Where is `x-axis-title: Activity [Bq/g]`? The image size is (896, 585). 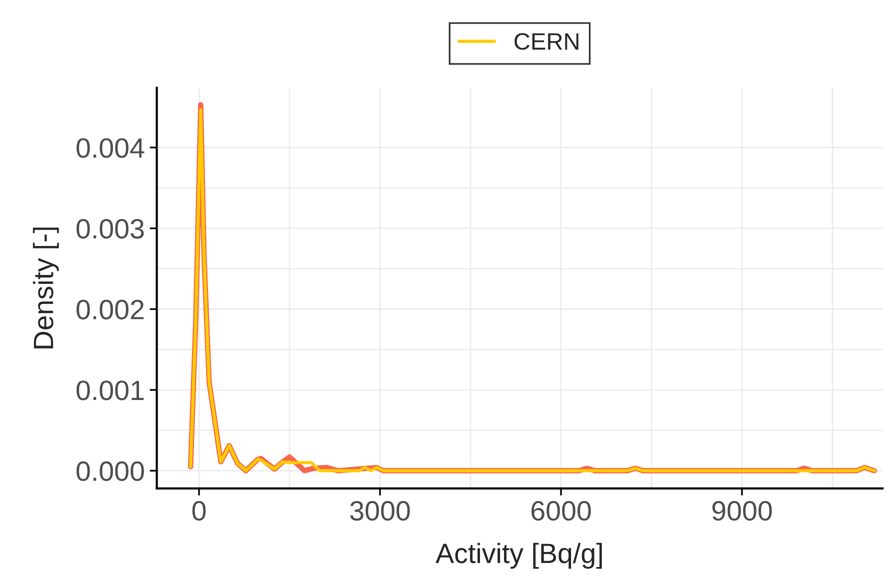 x-axis-title: Activity [Bq/g] is located at coordinates (519, 555).